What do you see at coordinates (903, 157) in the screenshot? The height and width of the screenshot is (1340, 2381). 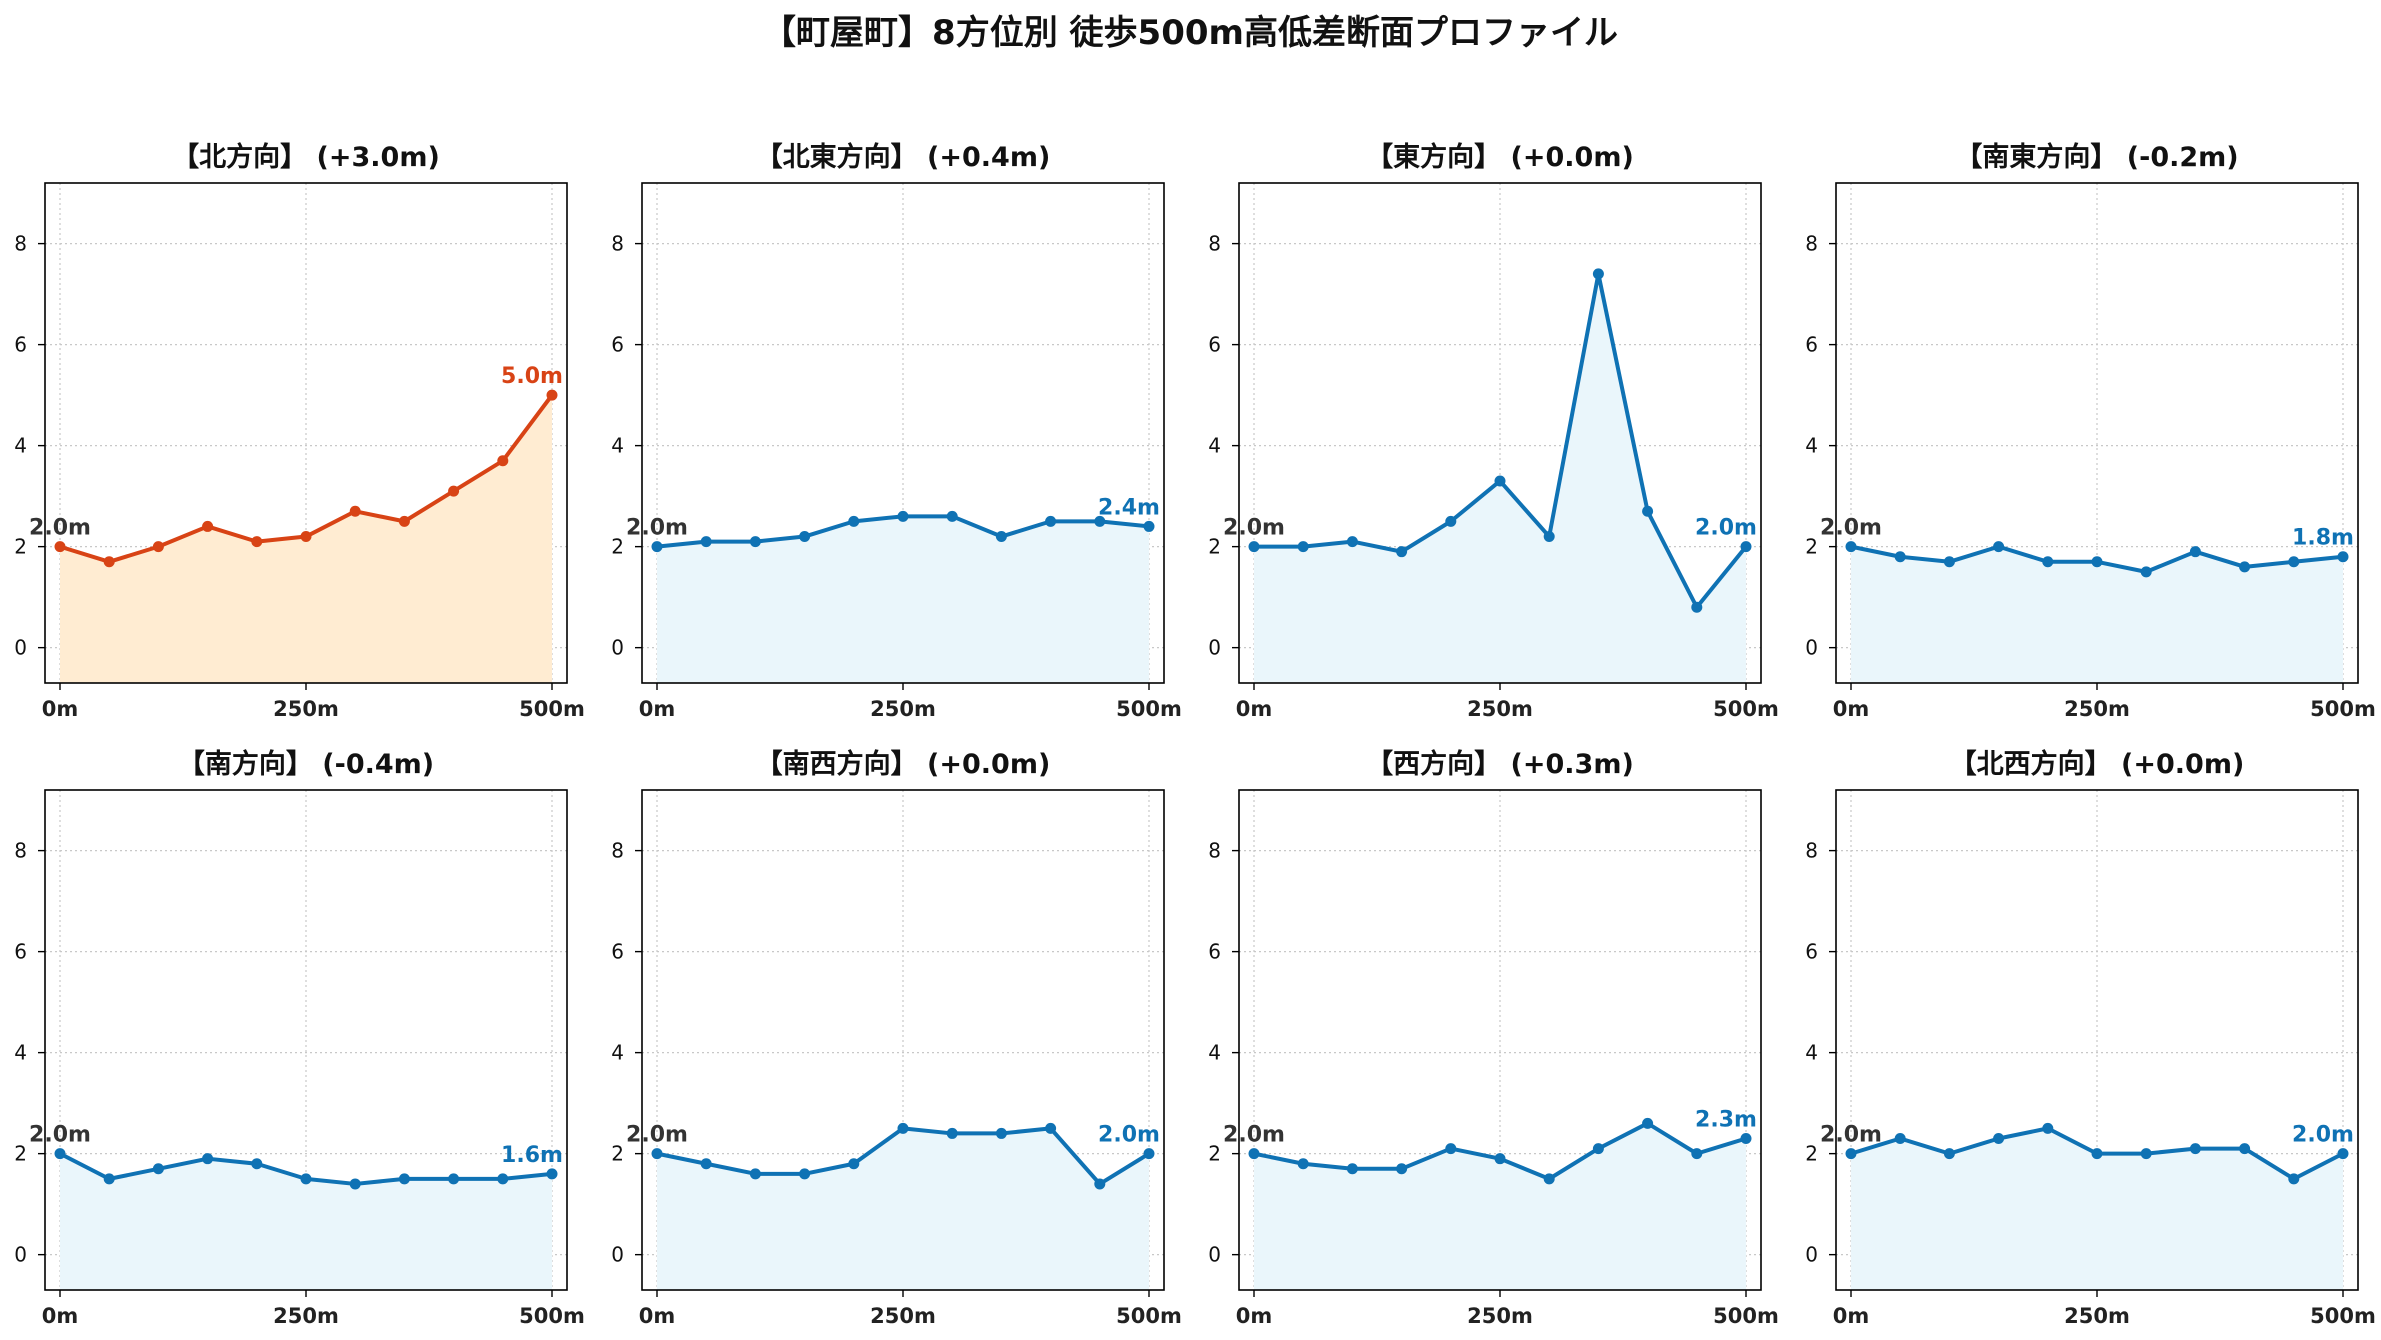 I see `panel-title: 【北東方向】 (+0.4m)` at bounding box center [903, 157].